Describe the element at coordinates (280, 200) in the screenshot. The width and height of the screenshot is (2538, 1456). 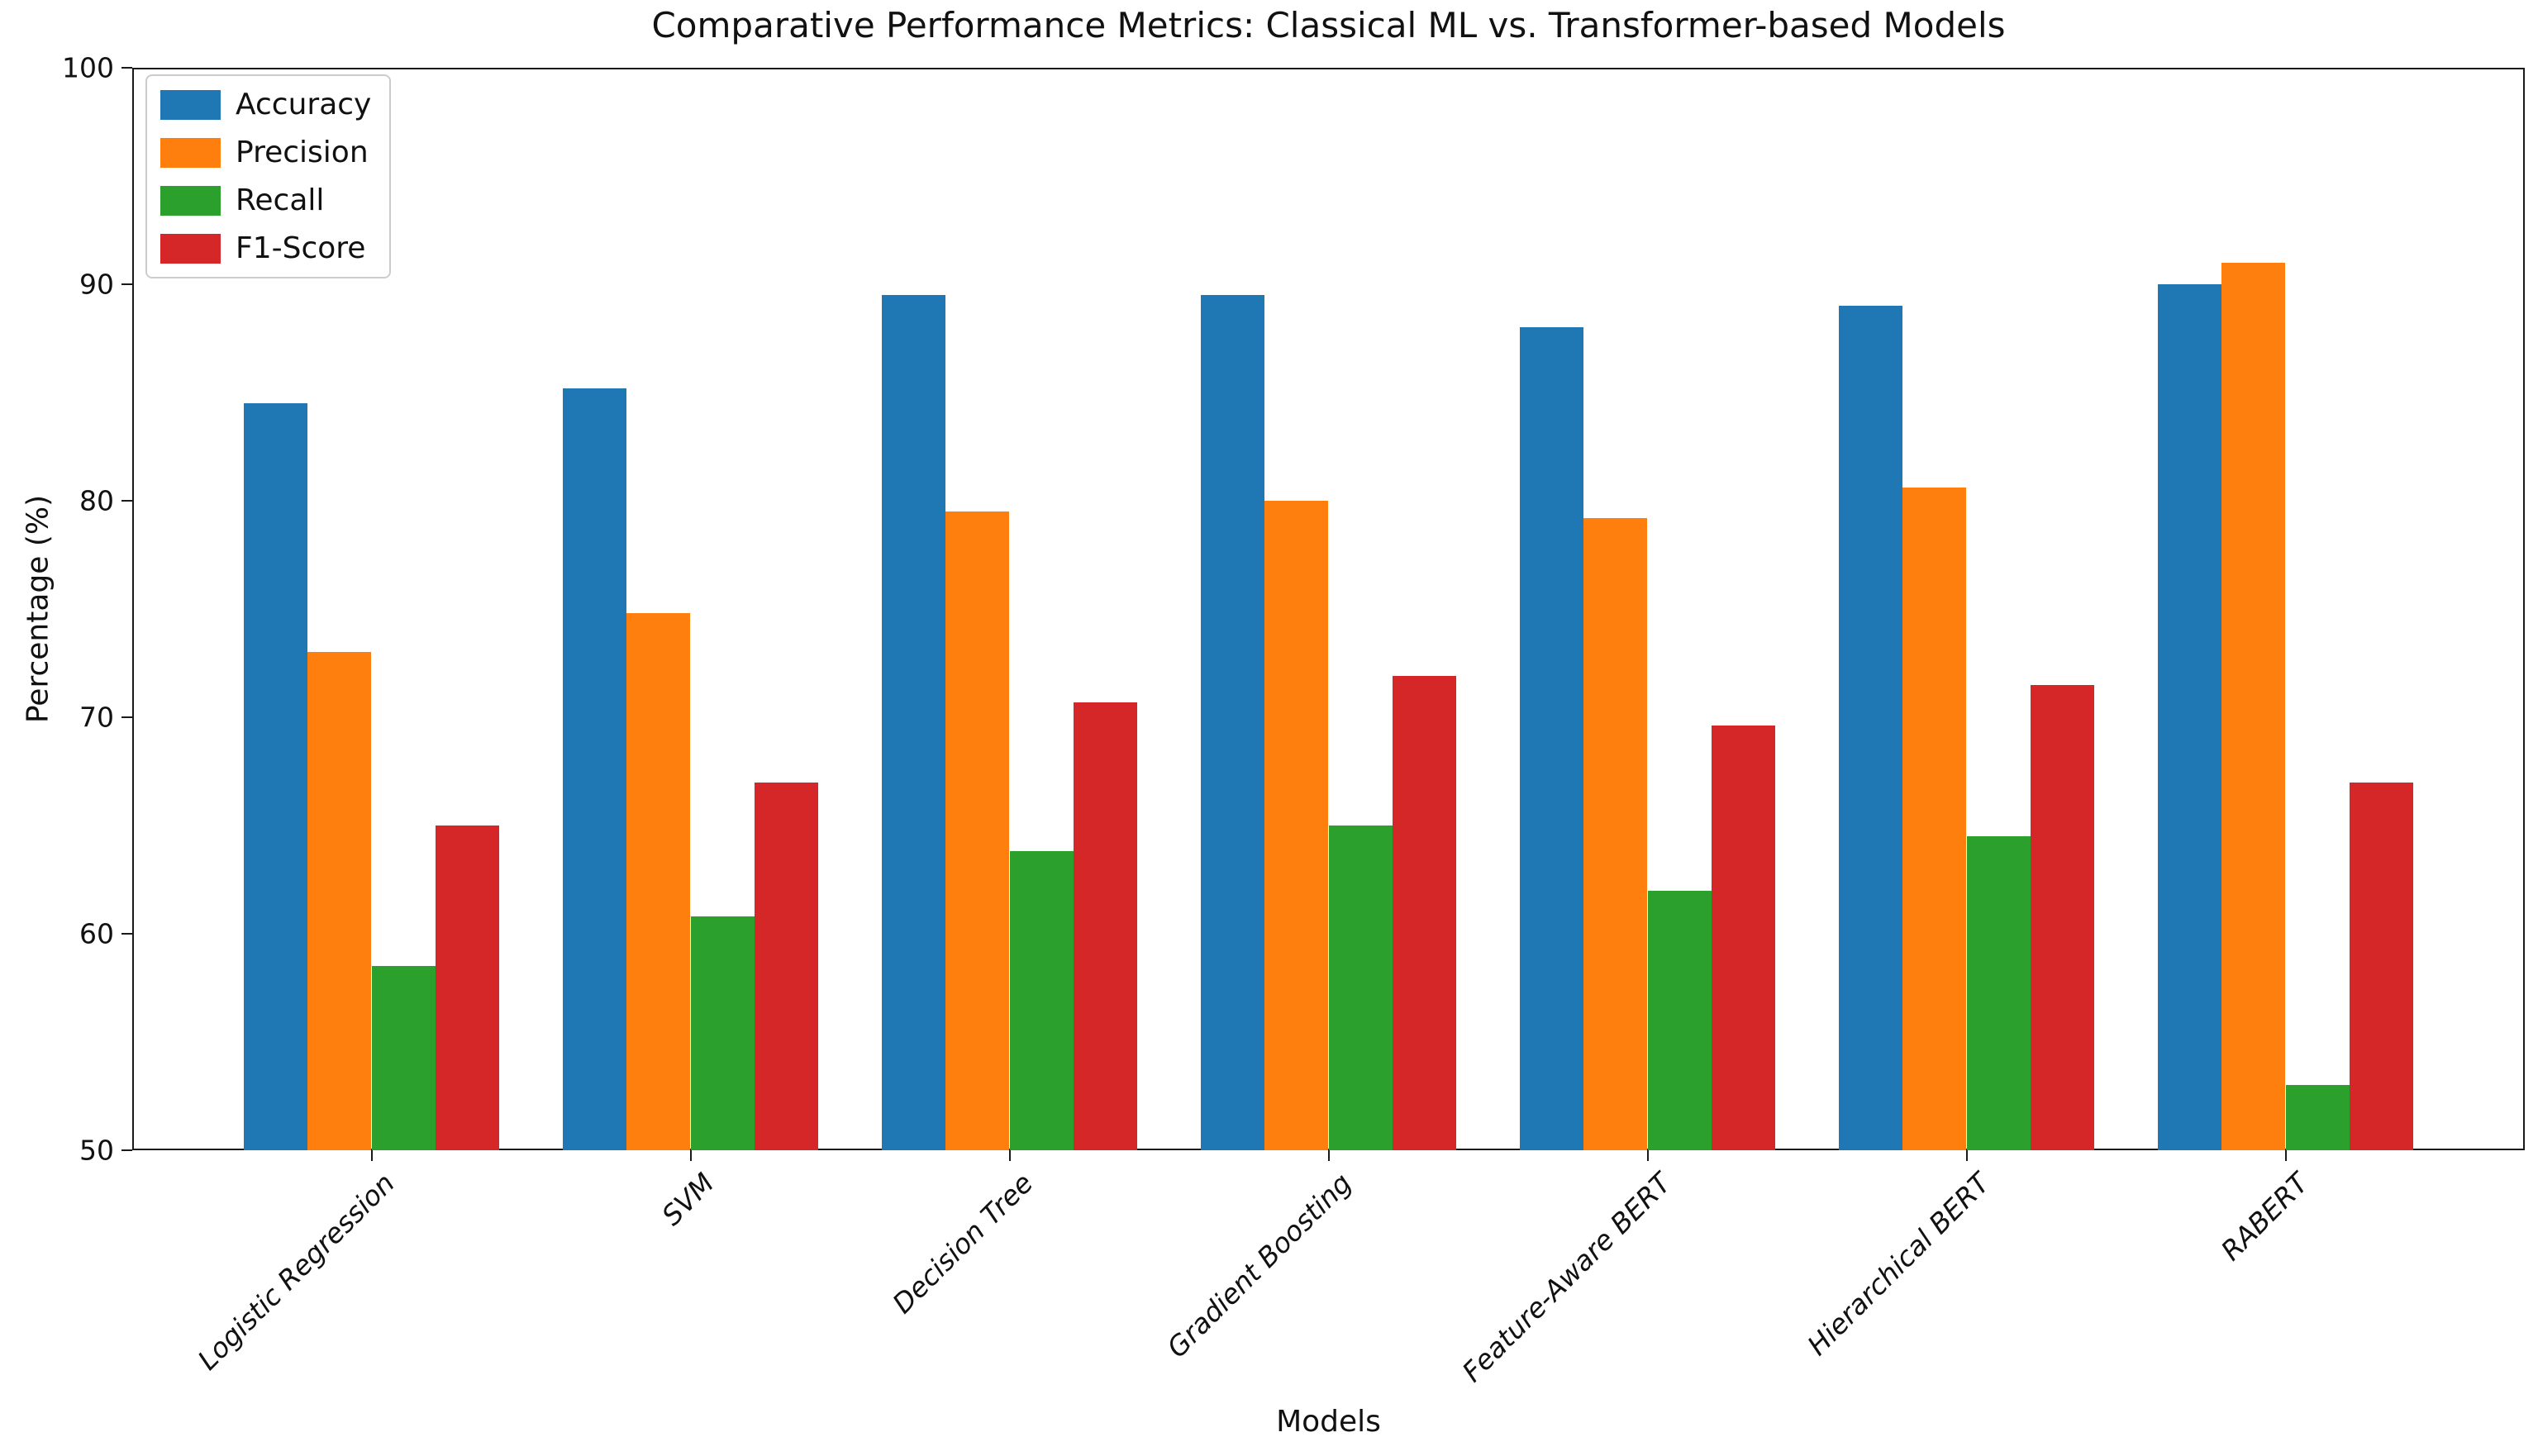
I see `legend-label-recall: Recall` at that location.